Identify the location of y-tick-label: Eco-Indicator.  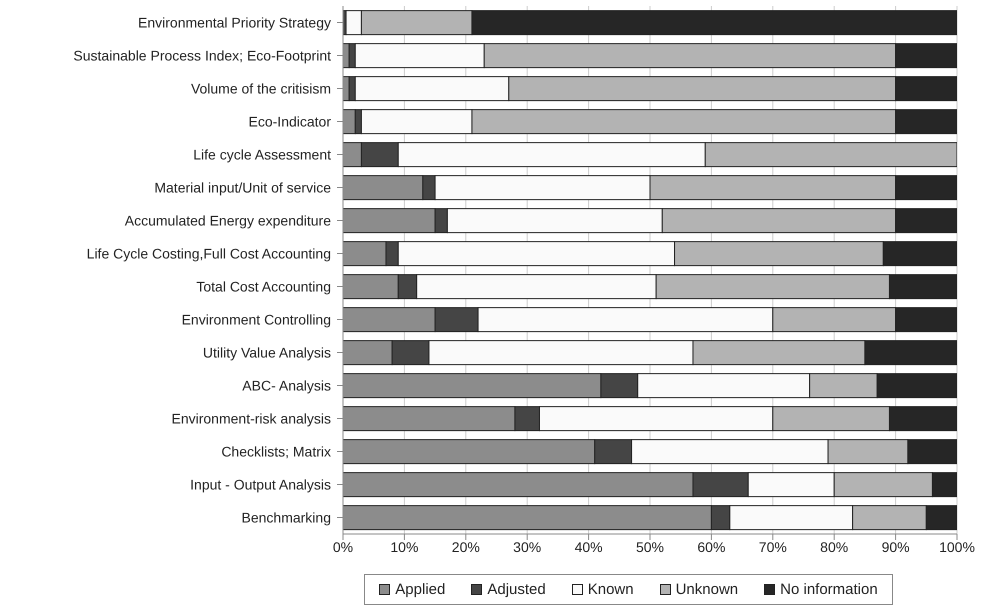
(290, 121).